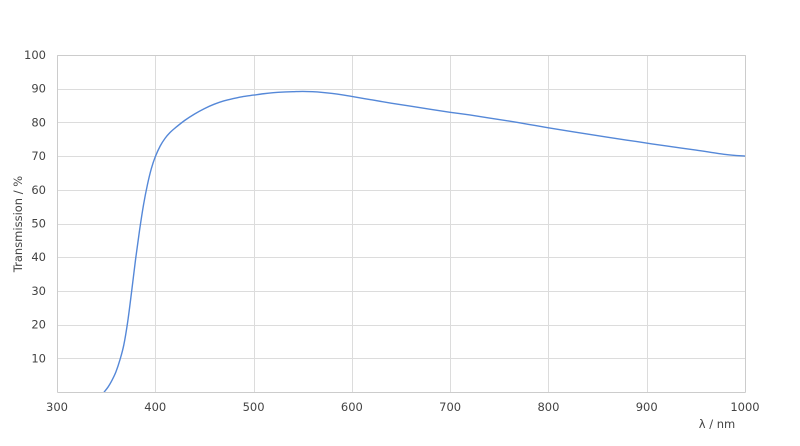  What do you see at coordinates (38, 156) in the screenshot?
I see `y-tick-label: 70` at bounding box center [38, 156].